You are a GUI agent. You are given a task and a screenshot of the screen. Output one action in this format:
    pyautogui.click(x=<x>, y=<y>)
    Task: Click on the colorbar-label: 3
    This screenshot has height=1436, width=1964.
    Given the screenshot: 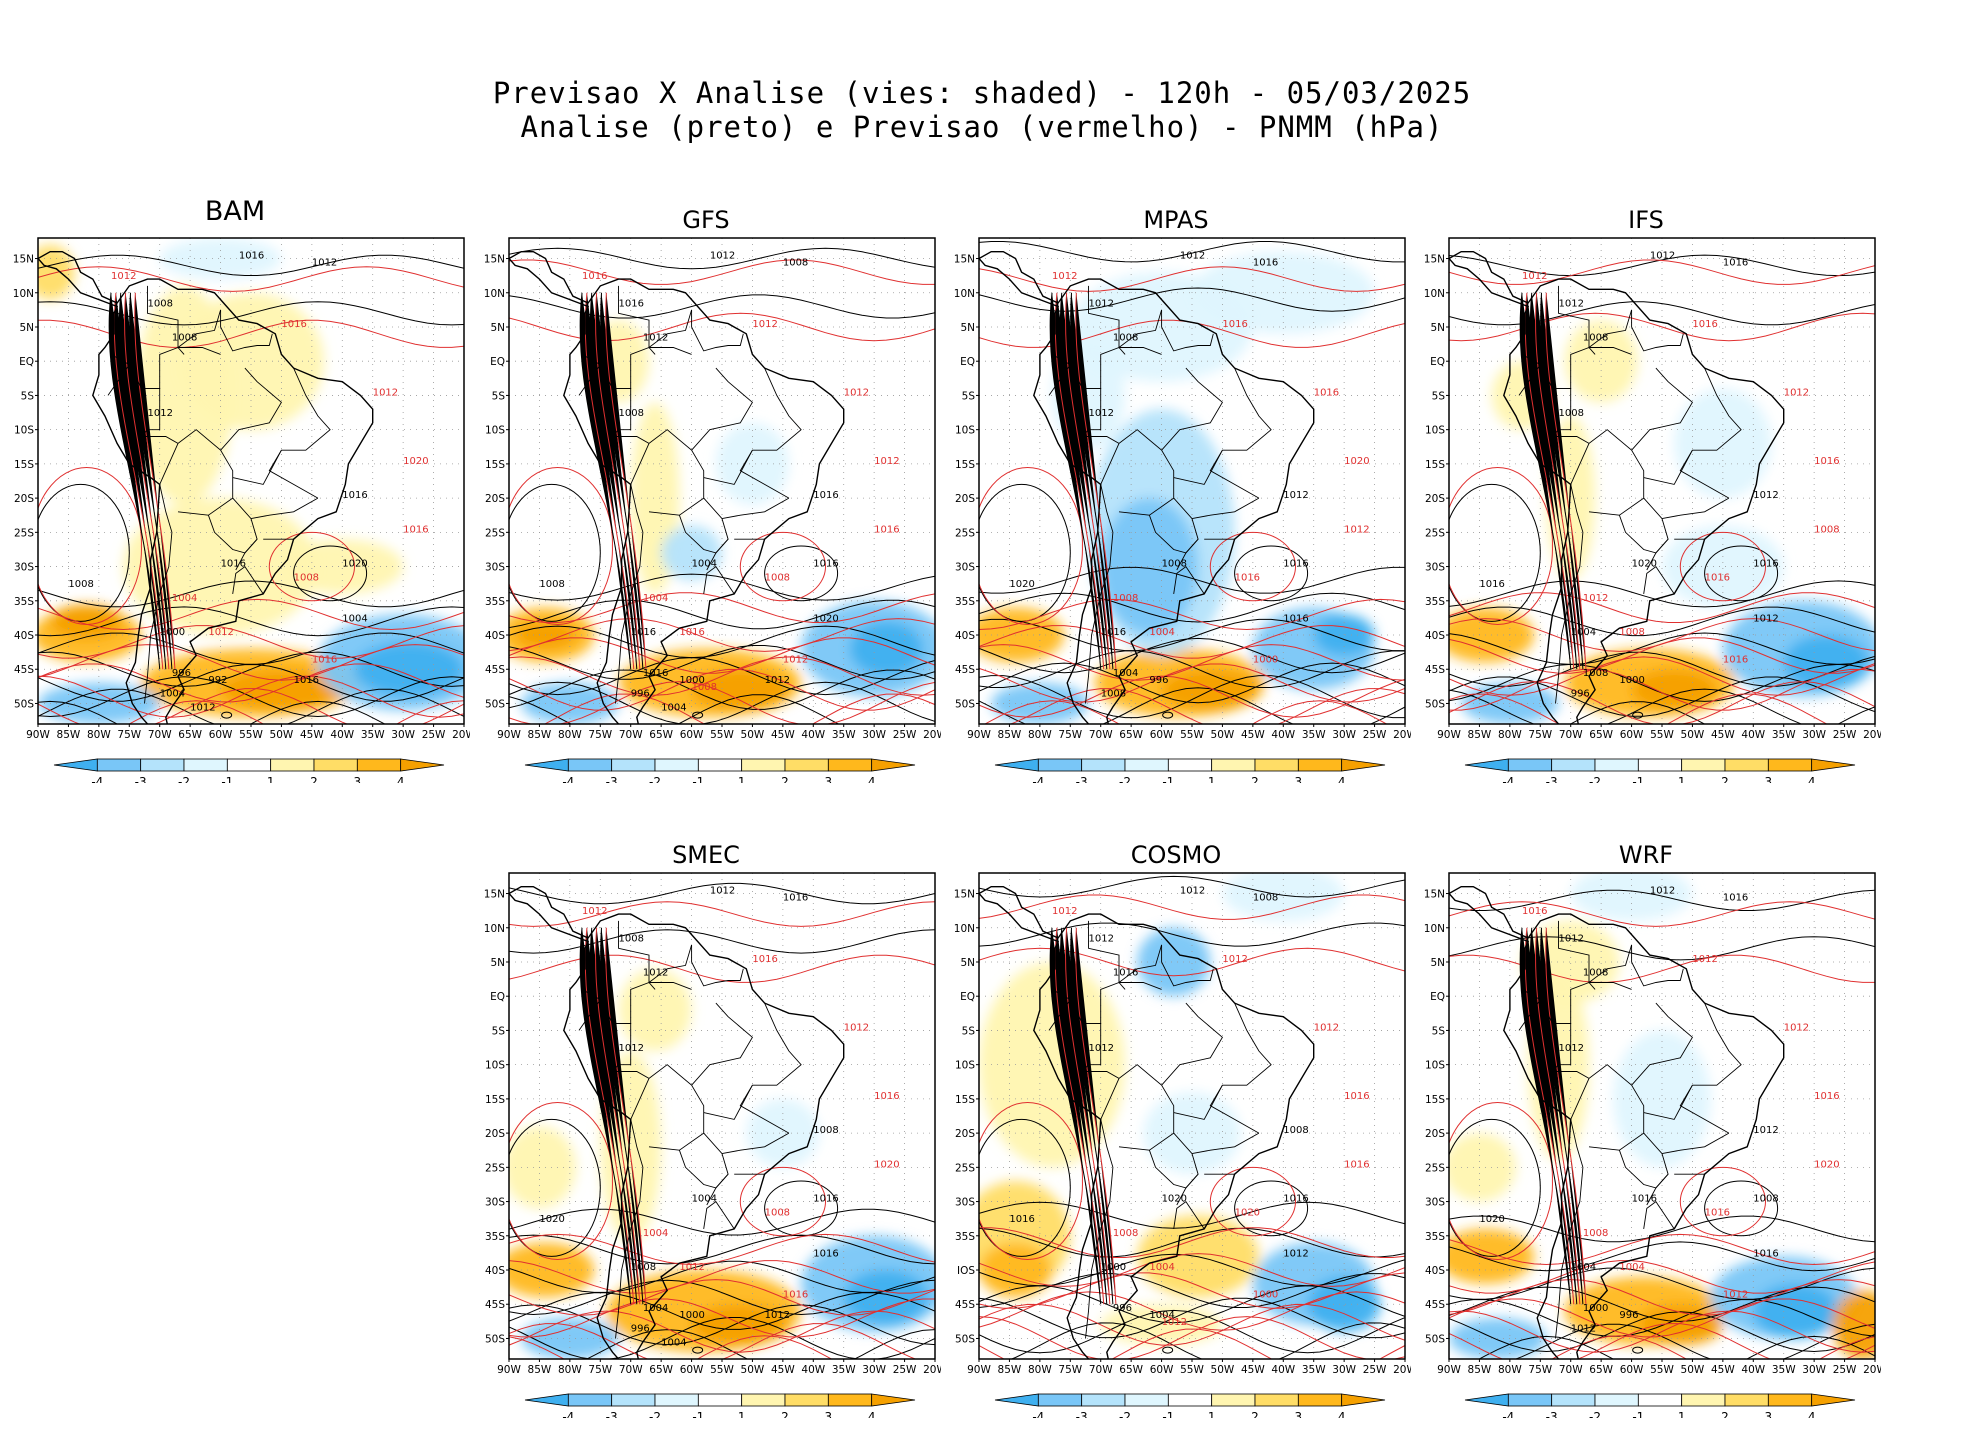 What is the action you would take?
    pyautogui.click(x=1299, y=779)
    